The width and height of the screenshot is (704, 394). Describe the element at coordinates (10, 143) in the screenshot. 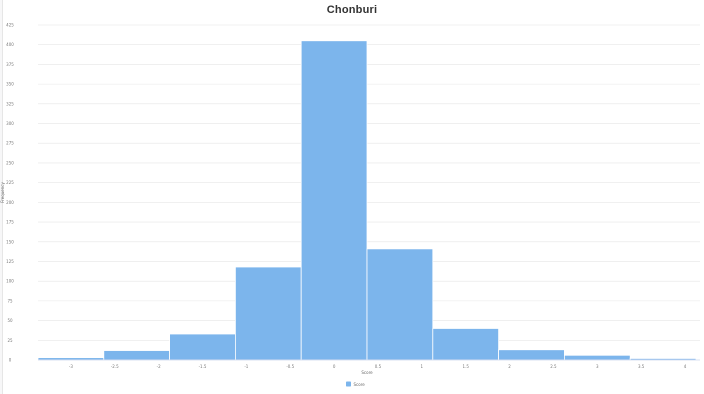

I see `y-tick-label: 275` at that location.